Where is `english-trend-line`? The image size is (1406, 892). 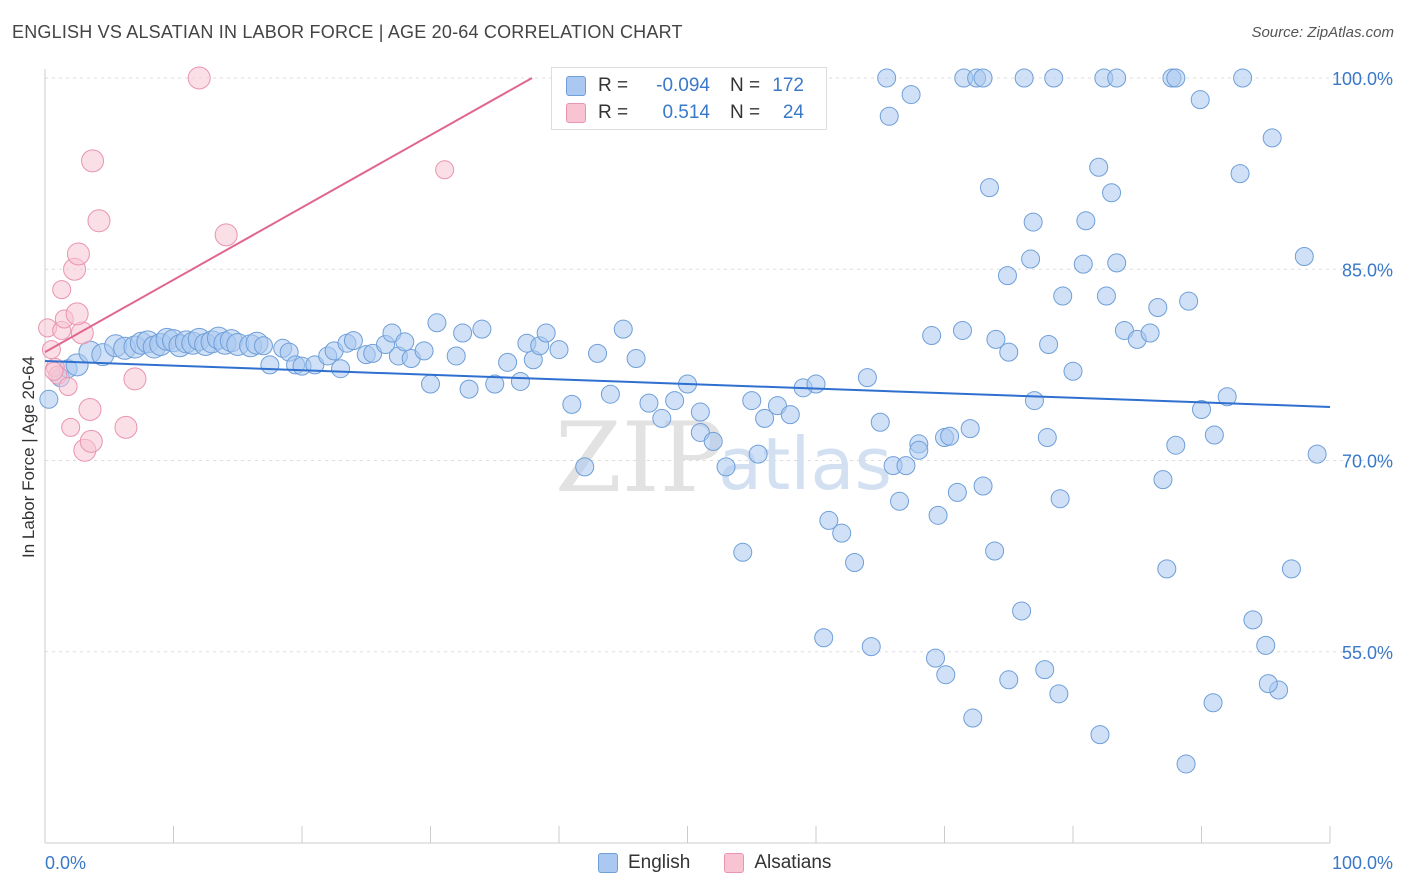 english-trend-line is located at coordinates (687, 384).